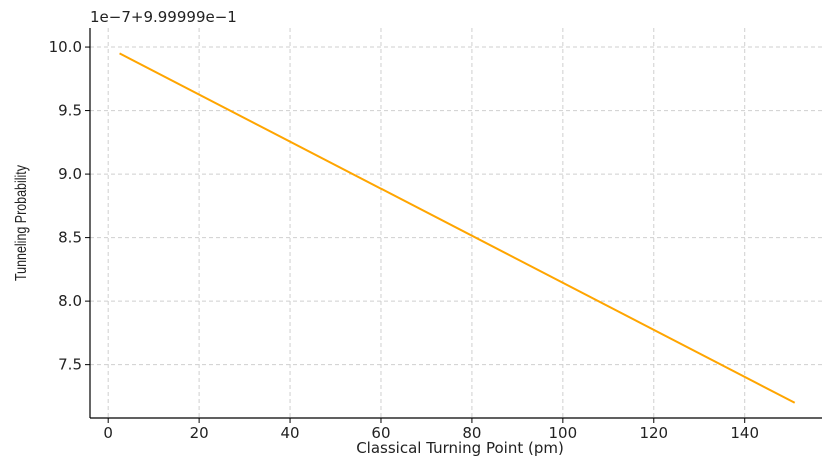 This screenshot has width=825, height=459. Describe the element at coordinates (70, 365) in the screenshot. I see `y-tick-label: 7.5` at that location.